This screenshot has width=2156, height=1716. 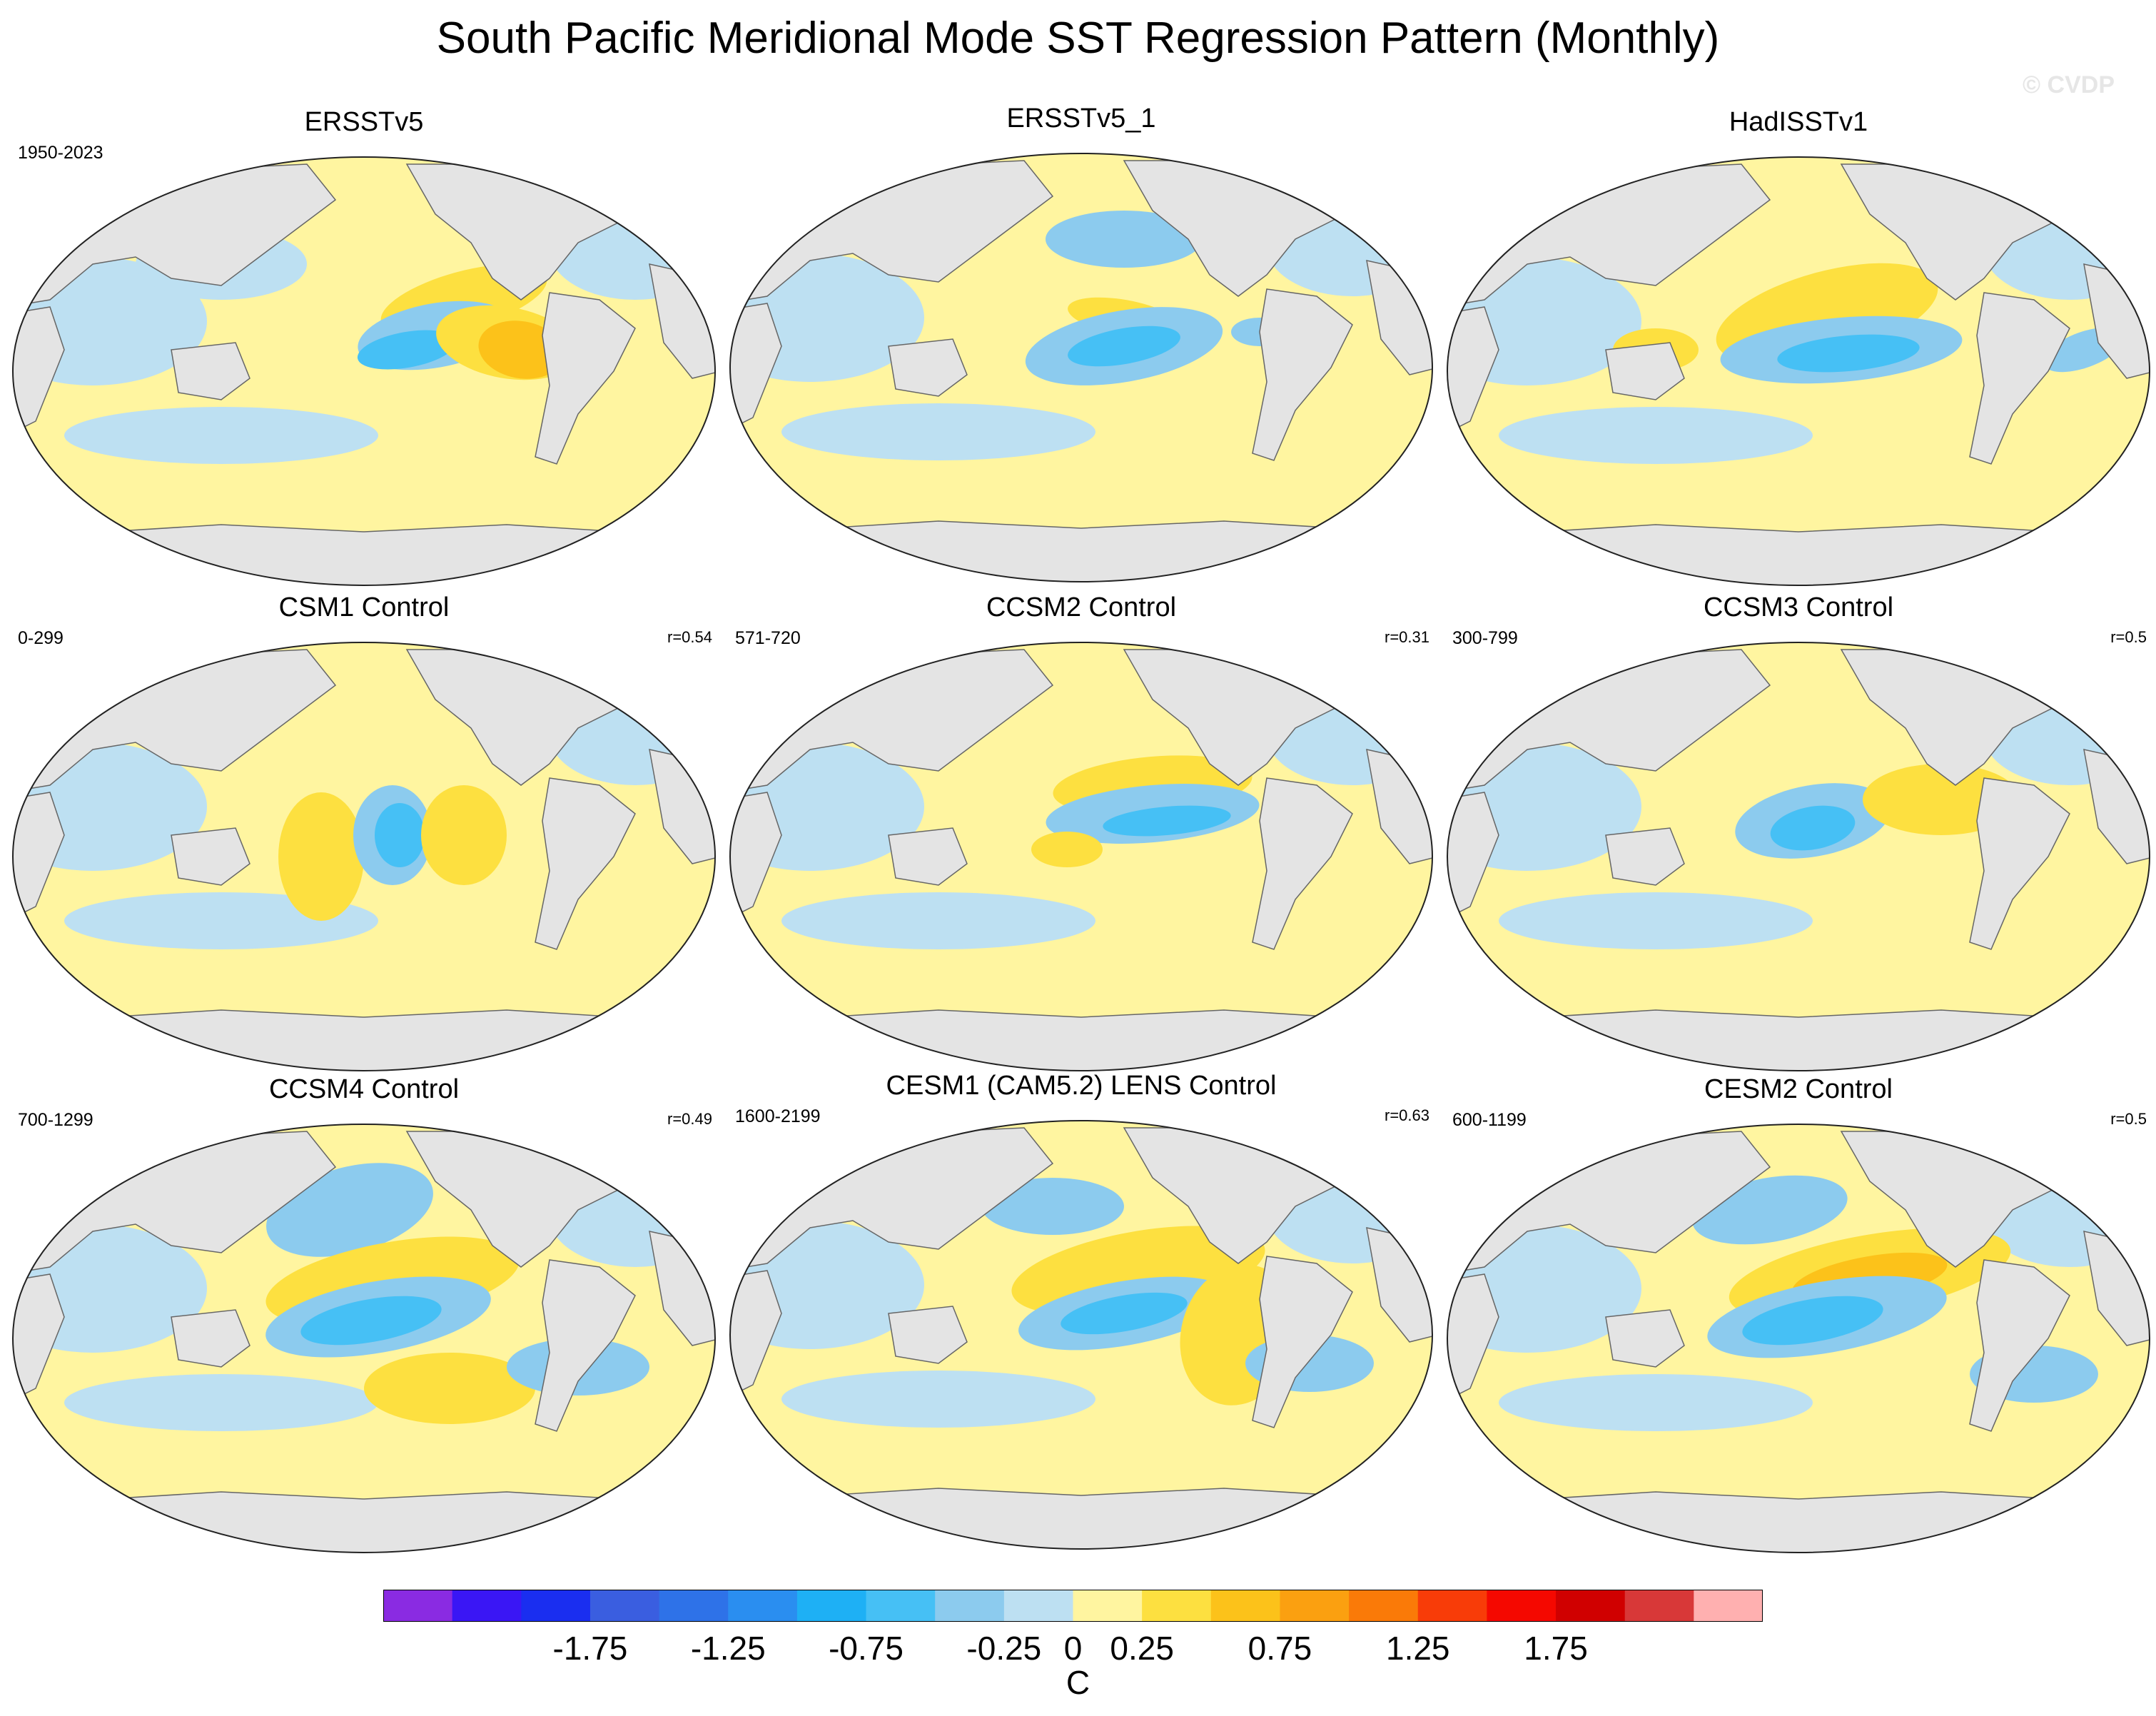 I want to click on map-panel: HadISSTv1, so click(x=1798, y=349).